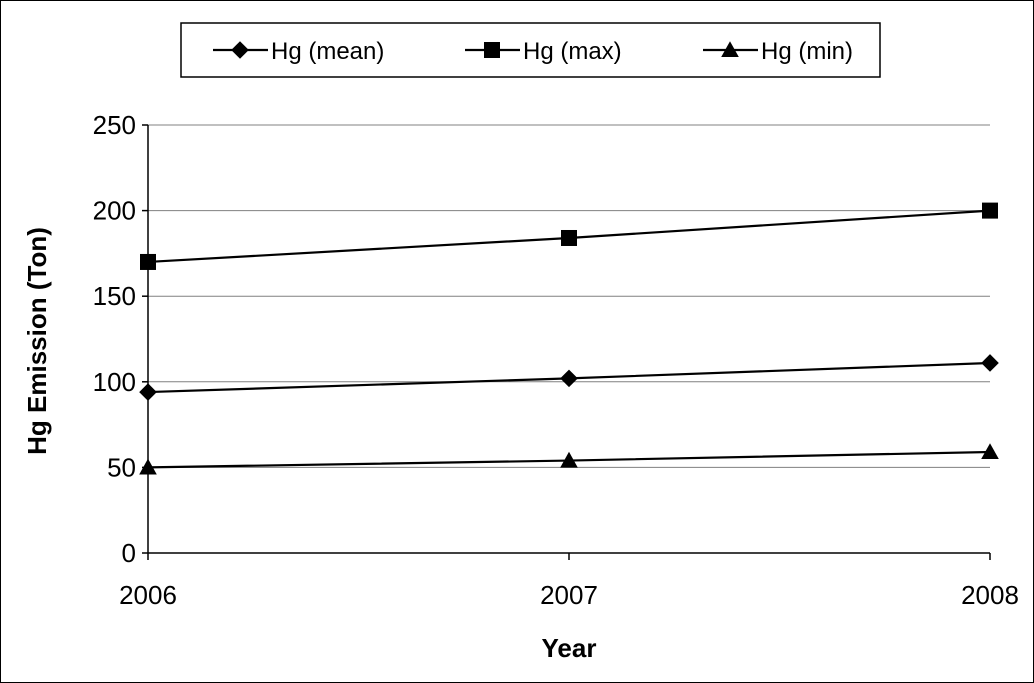 The width and height of the screenshot is (1034, 683). Describe the element at coordinates (114, 125) in the screenshot. I see `y-tick-label: 250` at that location.